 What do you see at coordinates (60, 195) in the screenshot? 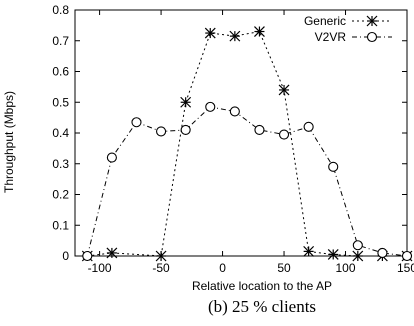
I see `y-tick-label: 0.2` at bounding box center [60, 195].